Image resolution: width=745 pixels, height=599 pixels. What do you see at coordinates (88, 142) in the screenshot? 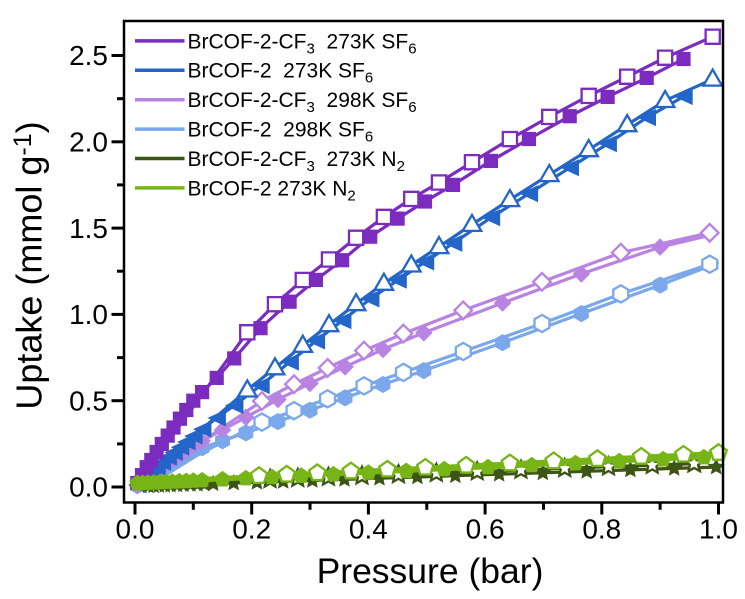
I see `svg-text: 2.0` at bounding box center [88, 142].